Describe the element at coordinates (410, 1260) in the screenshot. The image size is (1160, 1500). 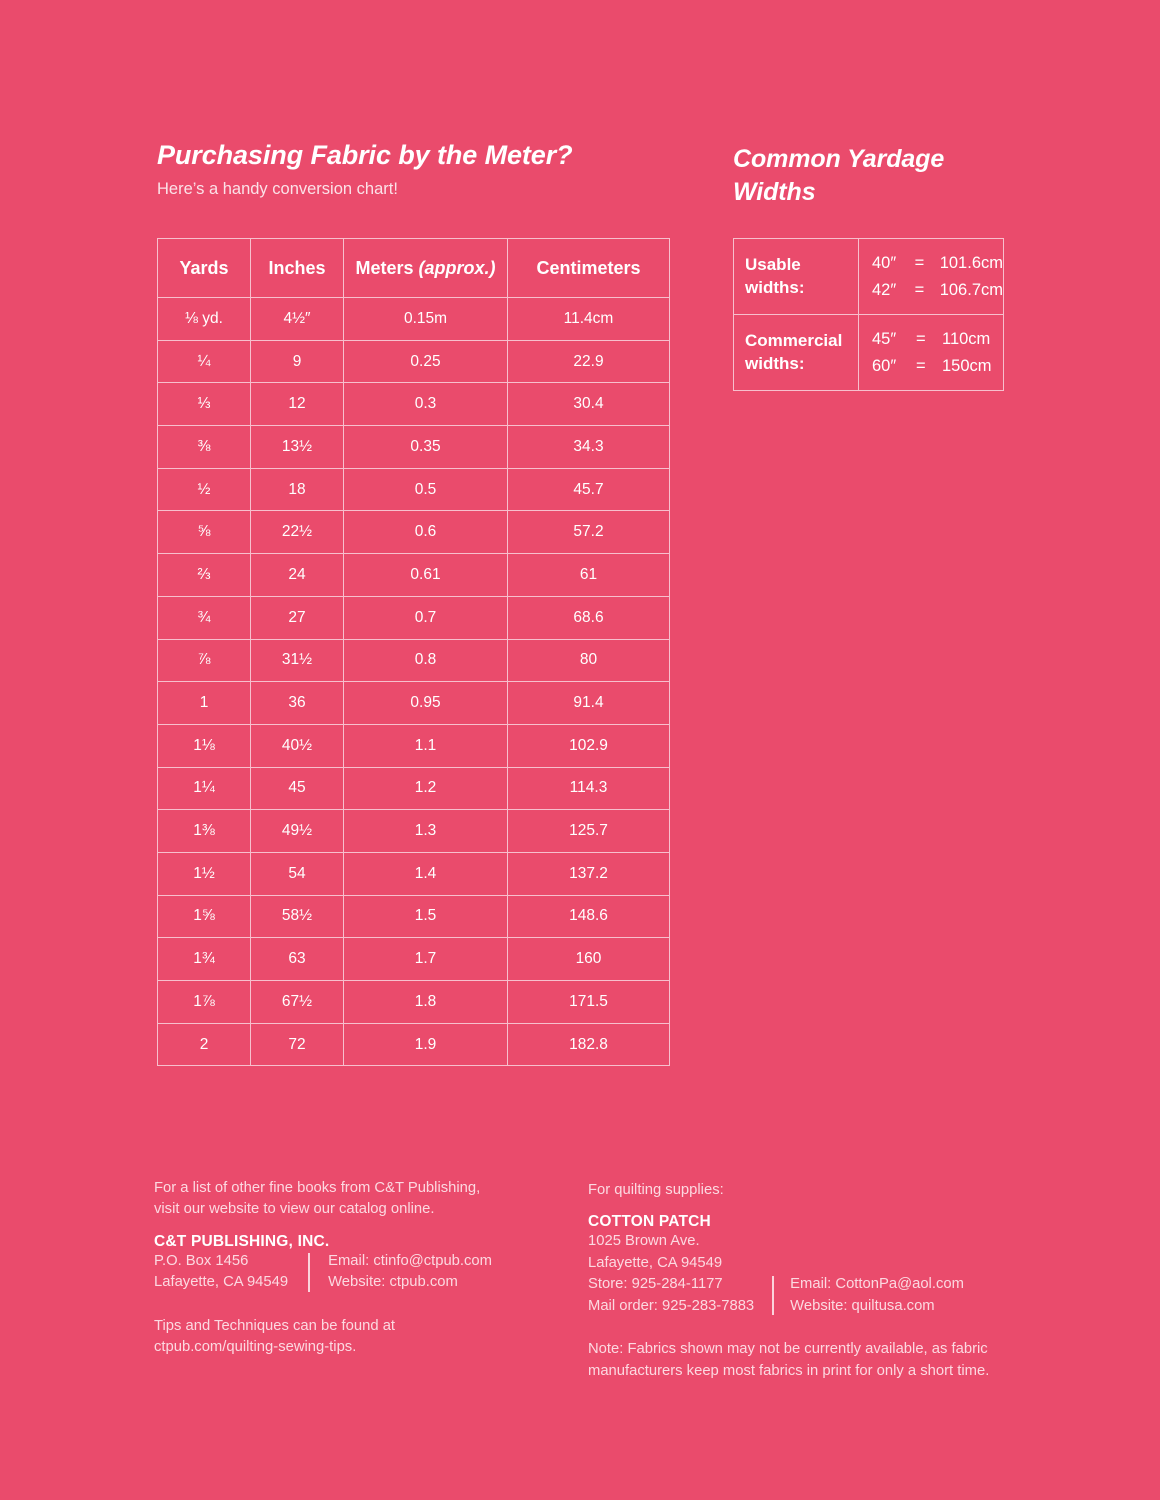
I see `ct-email: Email: ctinfo@ctpub.com` at that location.